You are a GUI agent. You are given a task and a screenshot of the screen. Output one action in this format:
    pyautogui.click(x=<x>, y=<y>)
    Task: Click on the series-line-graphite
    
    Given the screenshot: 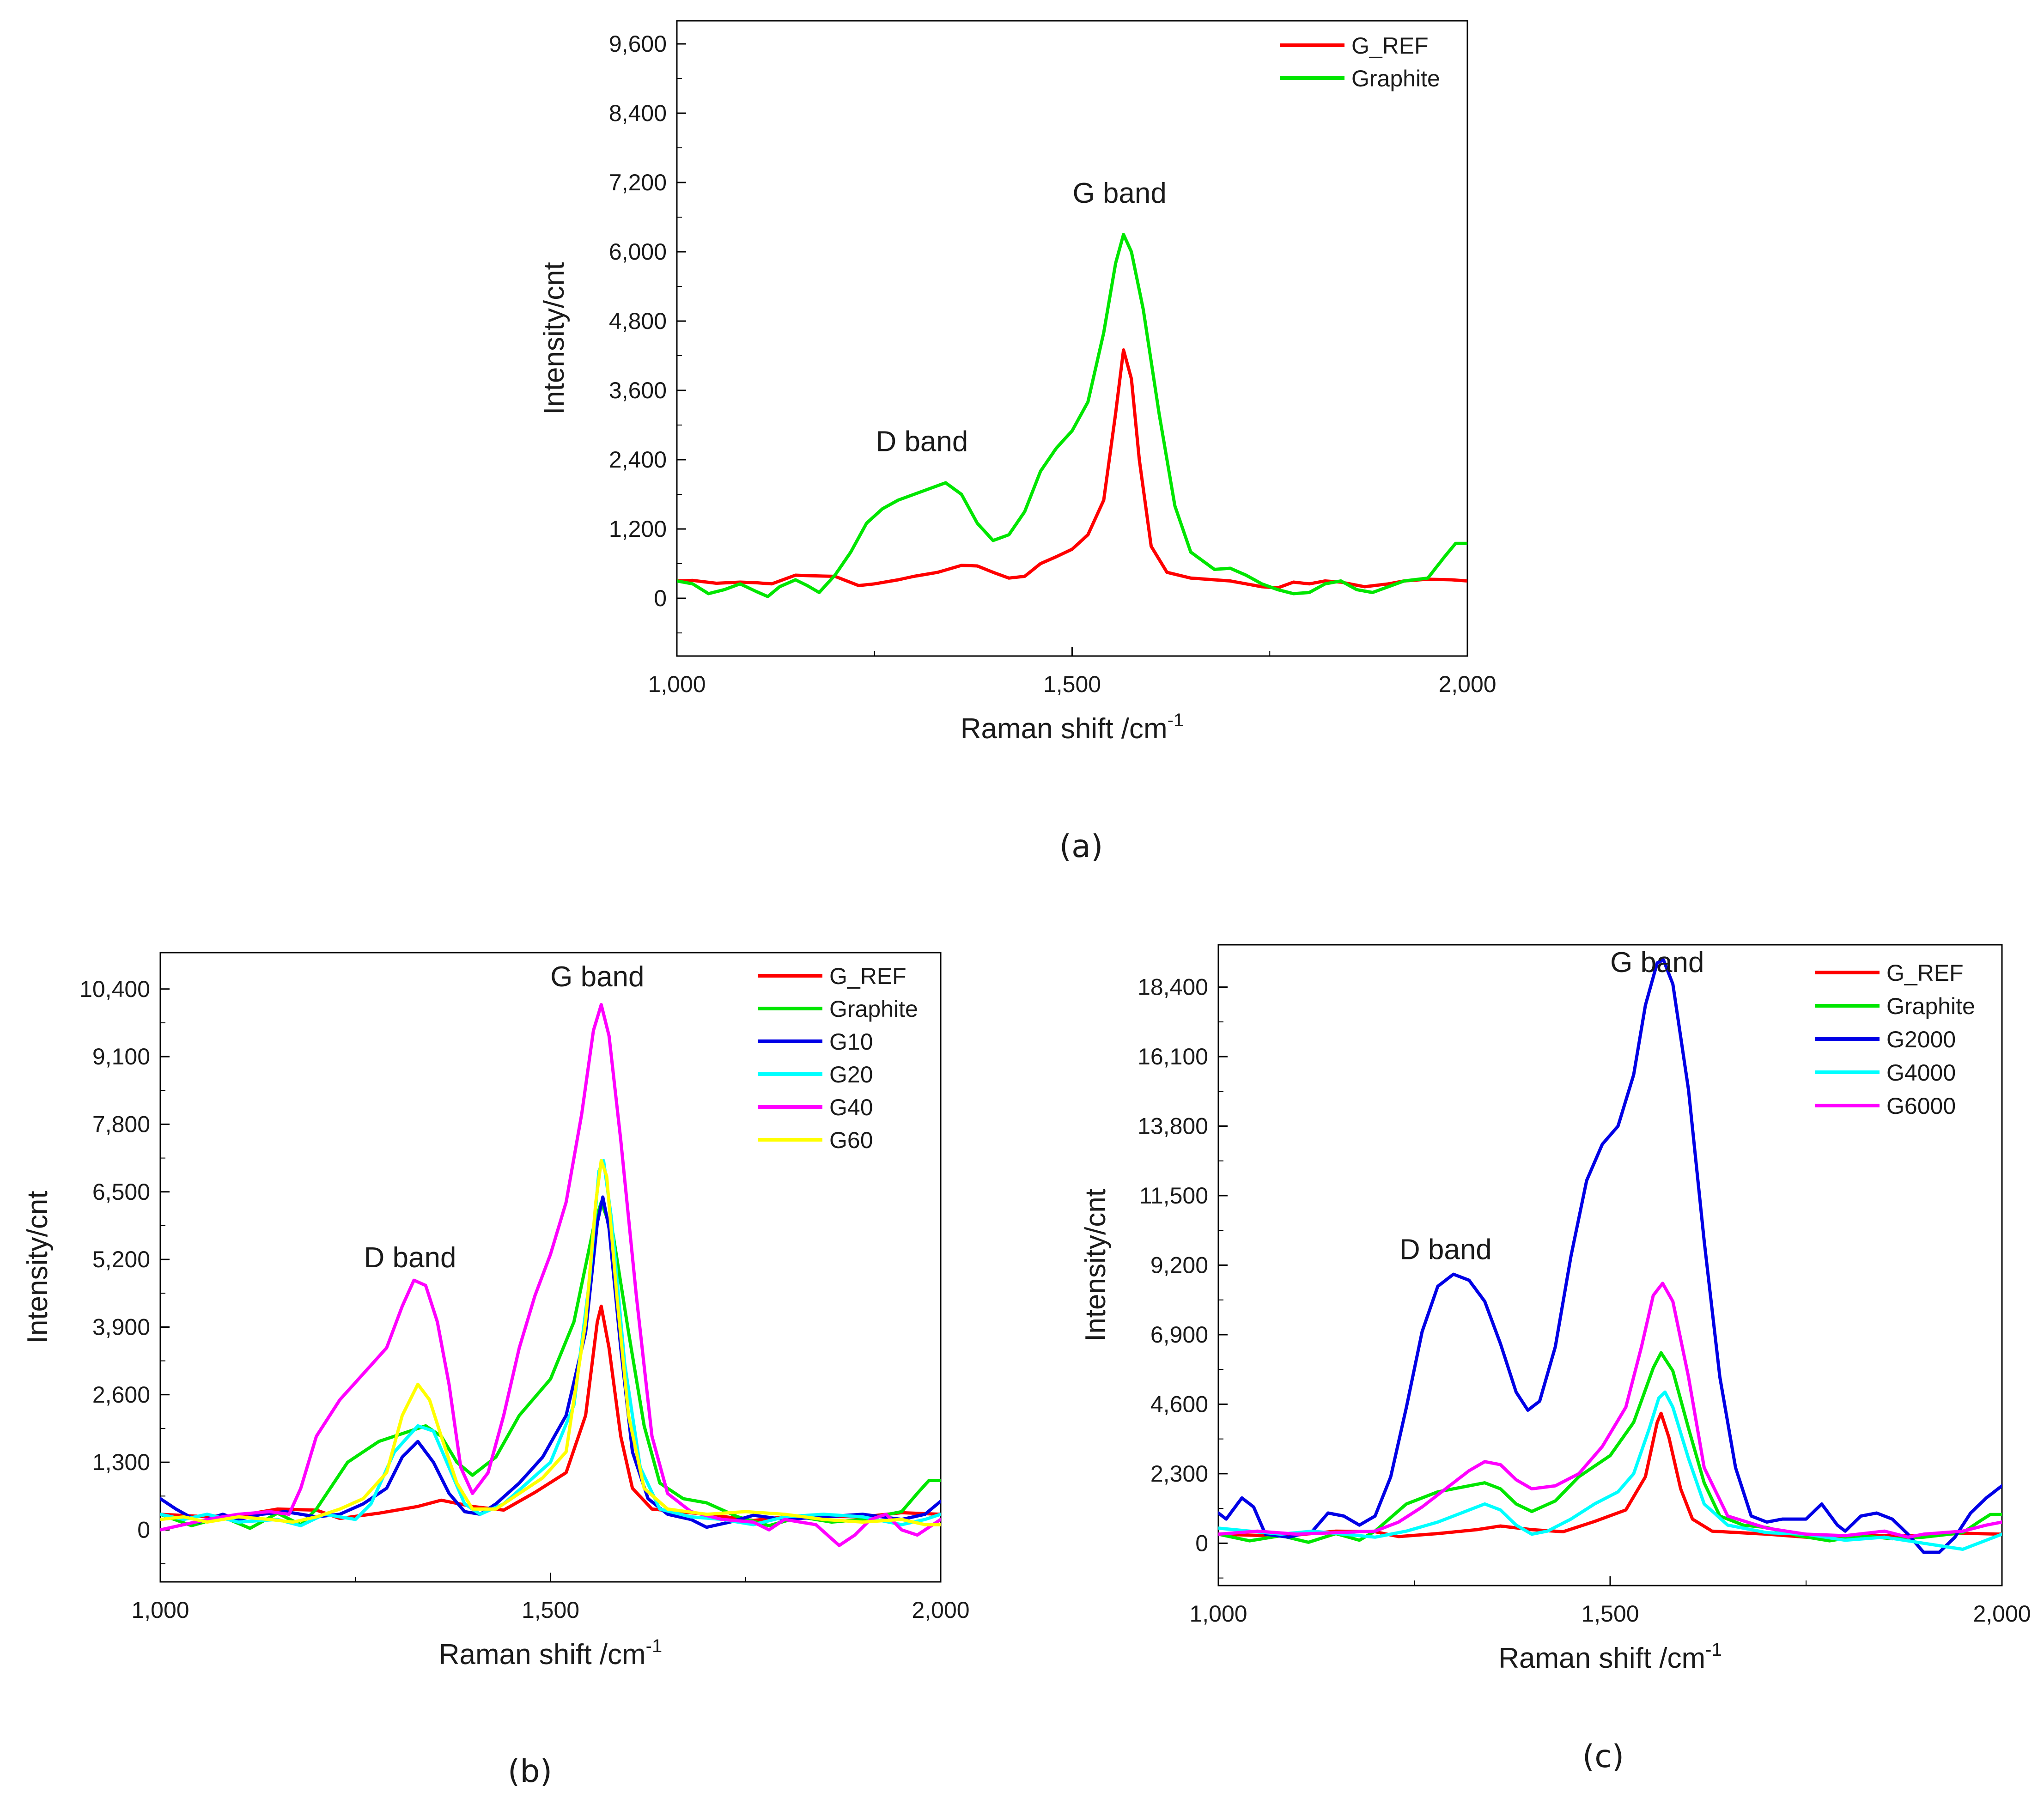 What is the action you would take?
    pyautogui.click(x=1072, y=415)
    